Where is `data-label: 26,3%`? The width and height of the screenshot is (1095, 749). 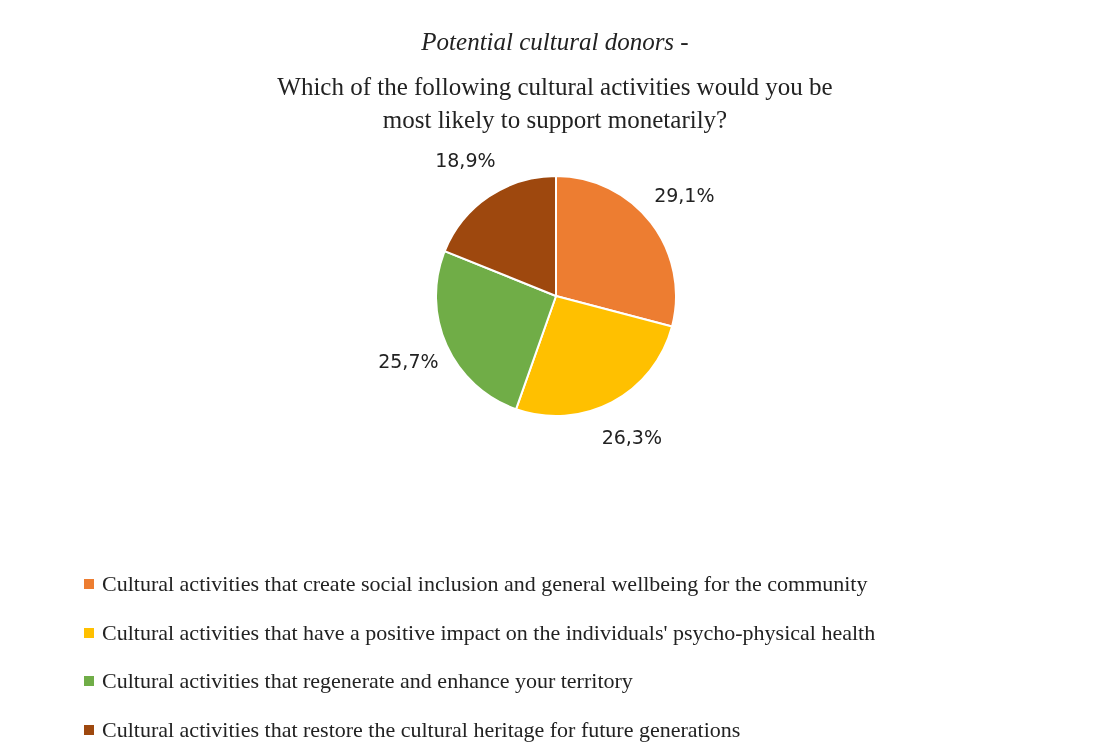 data-label: 26,3% is located at coordinates (631, 437).